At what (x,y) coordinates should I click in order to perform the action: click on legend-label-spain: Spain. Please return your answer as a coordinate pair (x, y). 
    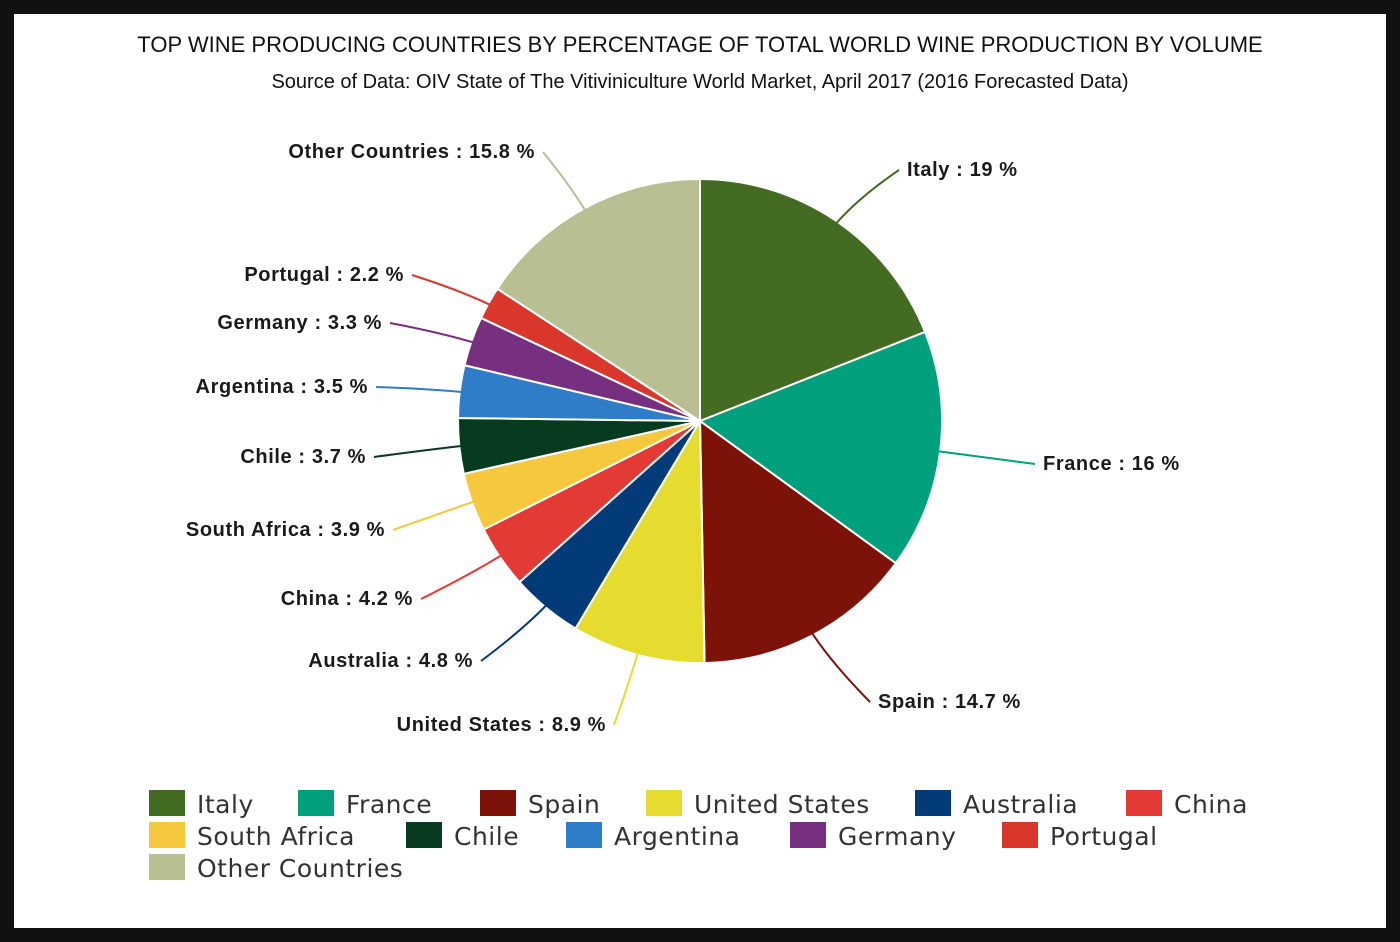
    Looking at the image, I should click on (564, 804).